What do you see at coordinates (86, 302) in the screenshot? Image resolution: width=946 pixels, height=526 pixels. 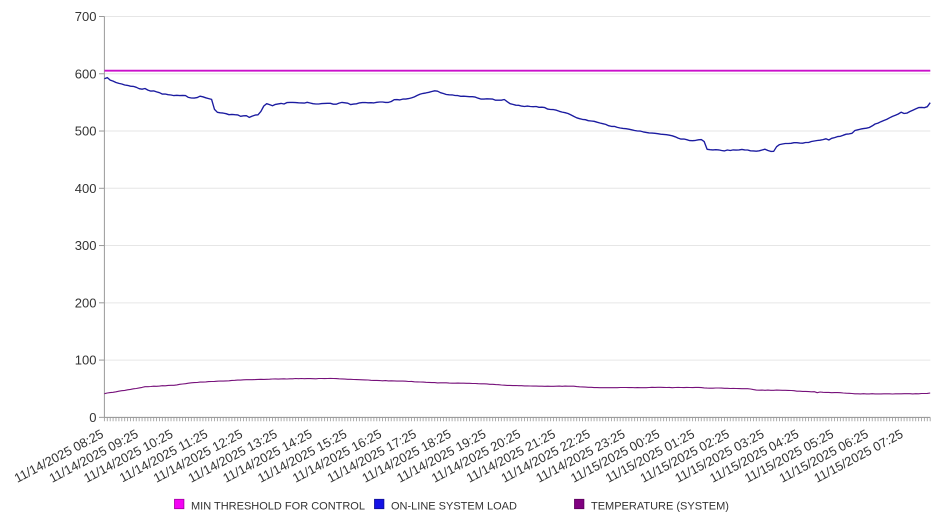 I see `svg-text: 200` at bounding box center [86, 302].